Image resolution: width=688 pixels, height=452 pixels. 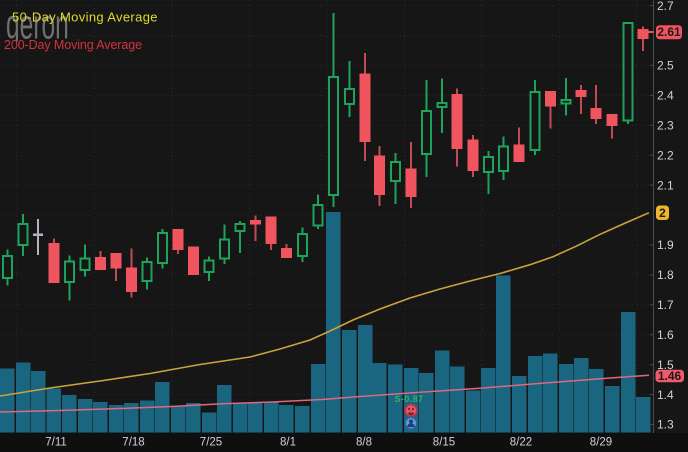 What do you see at coordinates (364, 443) in the screenshot?
I see `svg-text: 8/8` at bounding box center [364, 443].